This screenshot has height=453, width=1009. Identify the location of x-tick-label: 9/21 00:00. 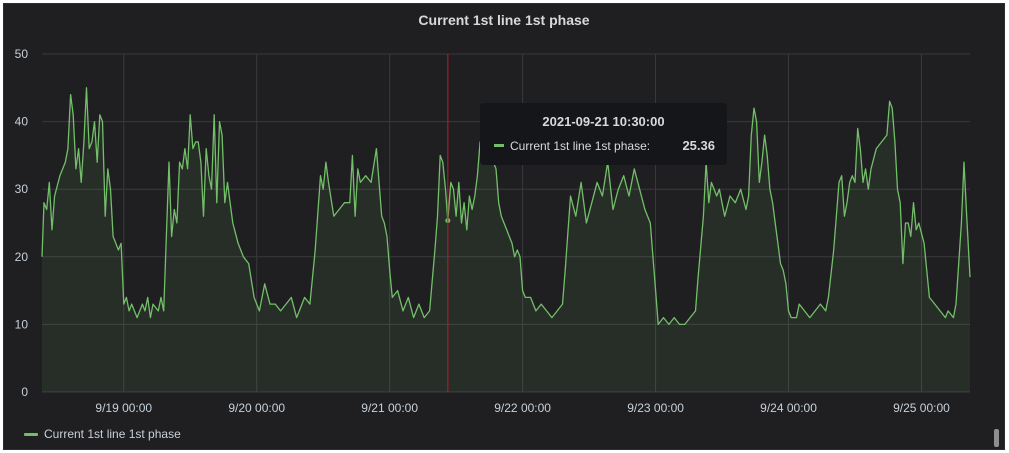
(389, 408).